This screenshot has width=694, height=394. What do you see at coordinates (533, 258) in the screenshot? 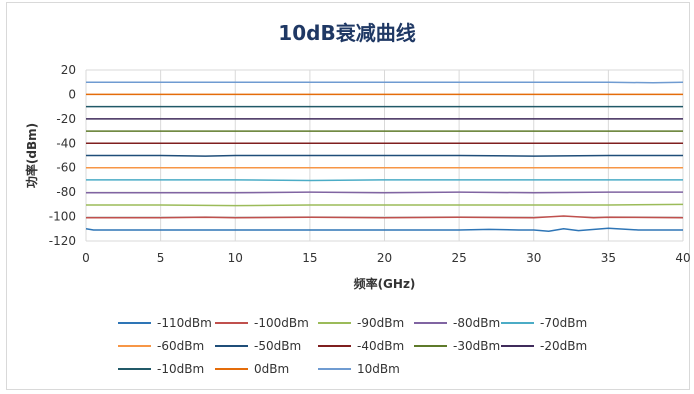
I see `x-tick-label: 30` at bounding box center [533, 258].